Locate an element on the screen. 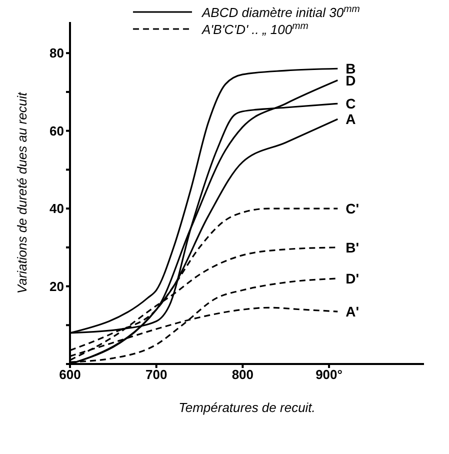 The width and height of the screenshot is (449, 454). series-label: C' is located at coordinates (353, 208).